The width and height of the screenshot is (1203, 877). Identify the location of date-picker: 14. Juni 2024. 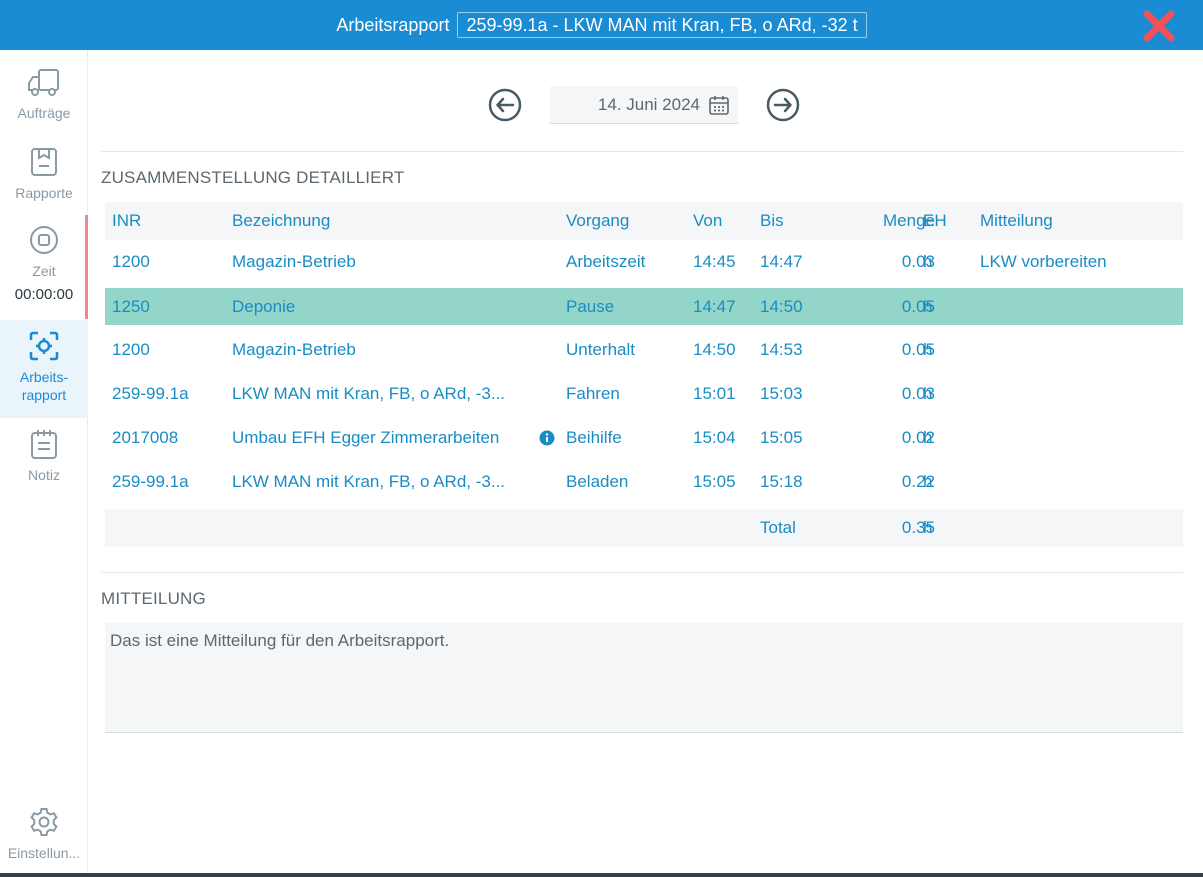
(644, 105).